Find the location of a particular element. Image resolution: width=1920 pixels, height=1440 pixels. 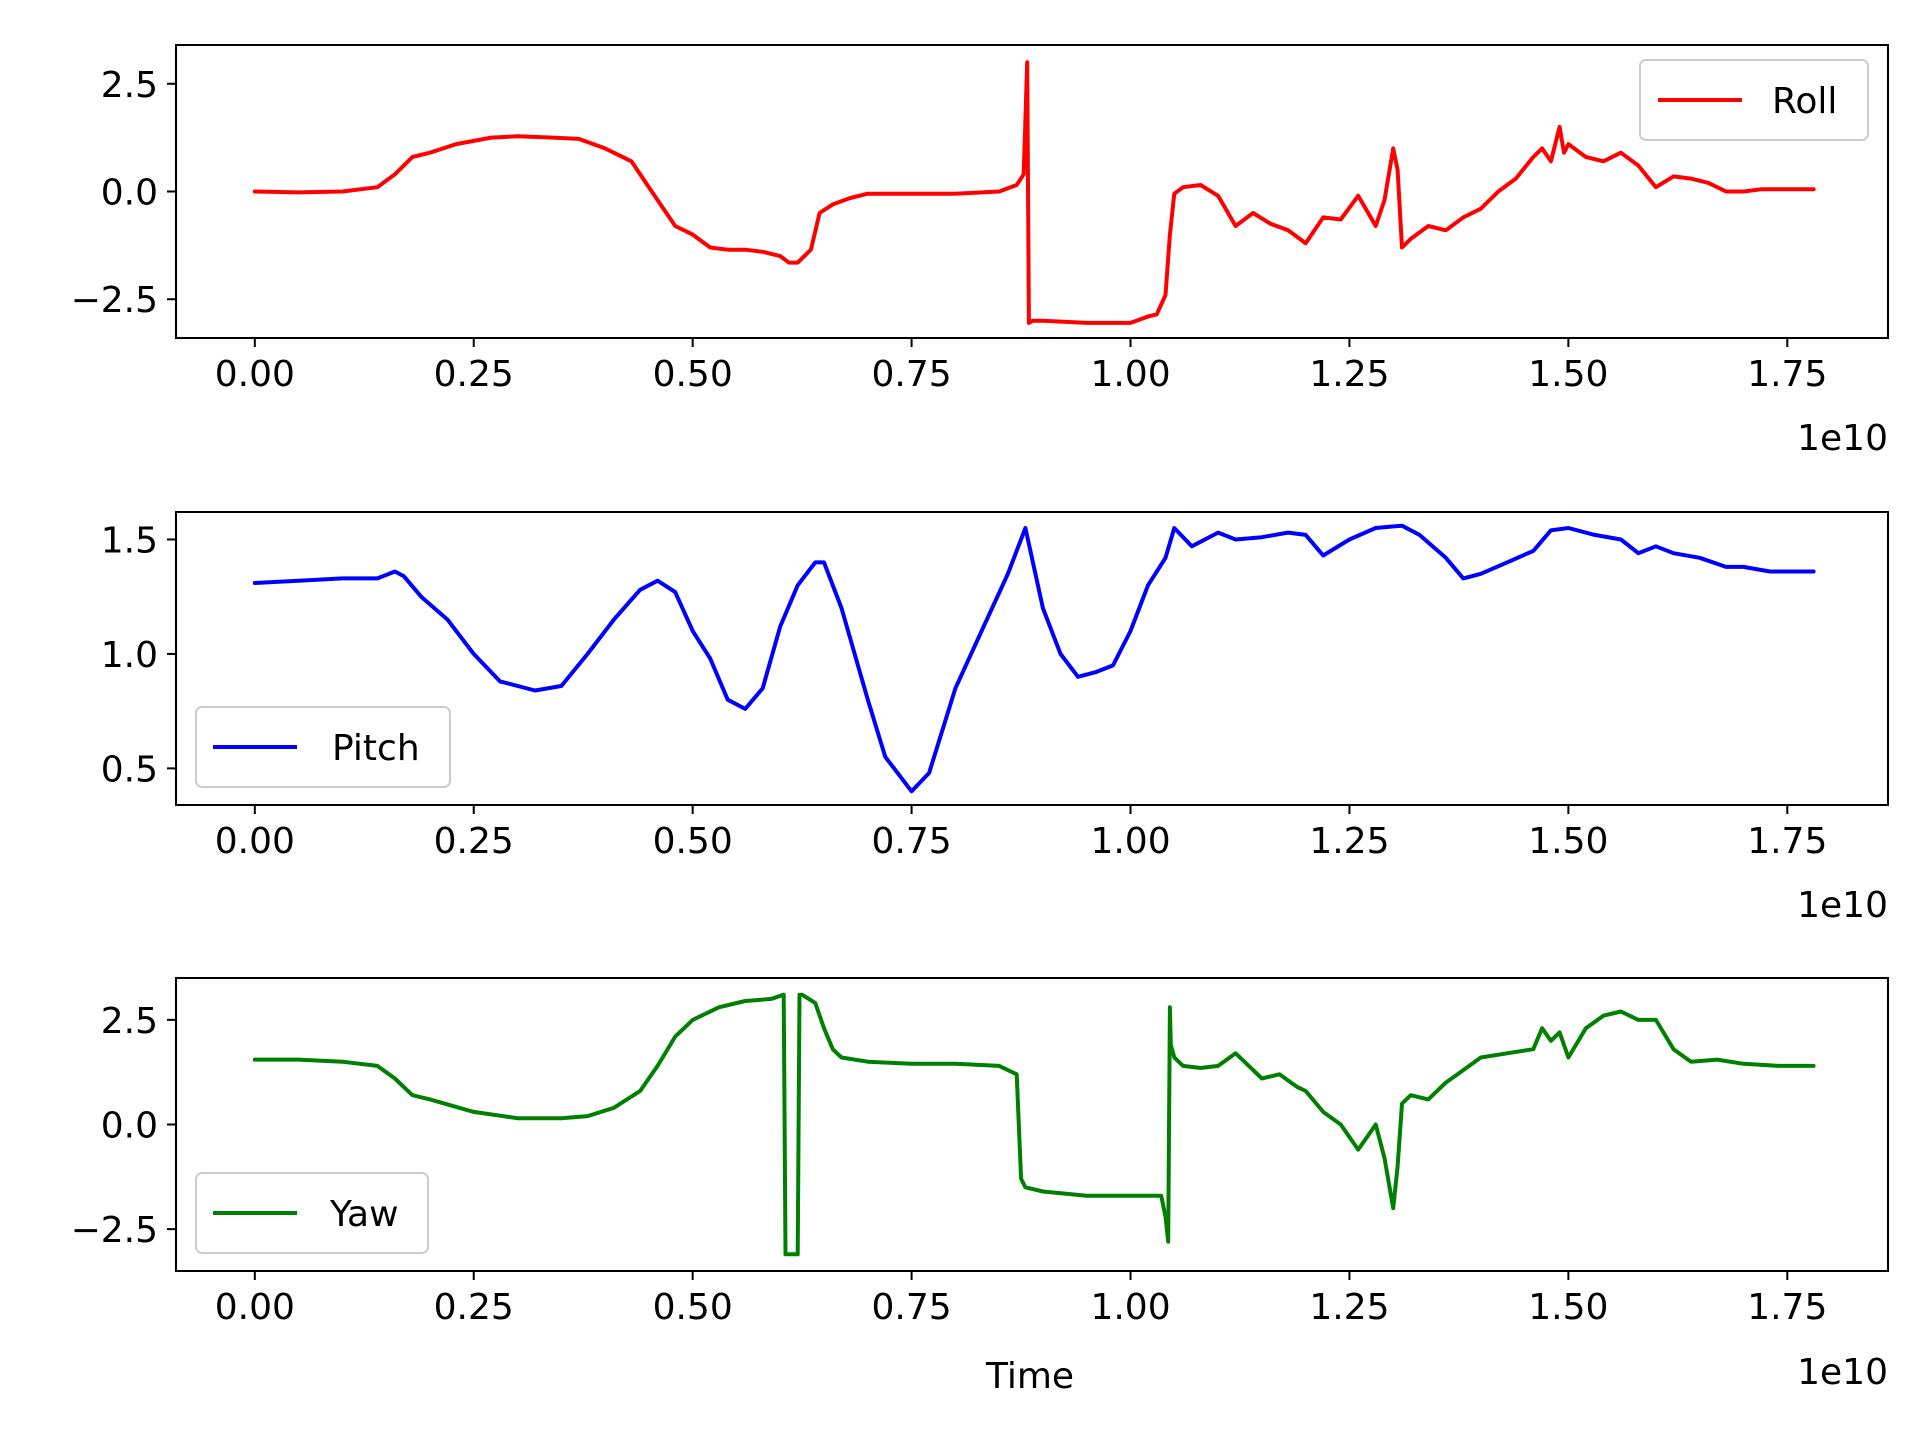

pitch-legend: Pitch is located at coordinates (323, 747).